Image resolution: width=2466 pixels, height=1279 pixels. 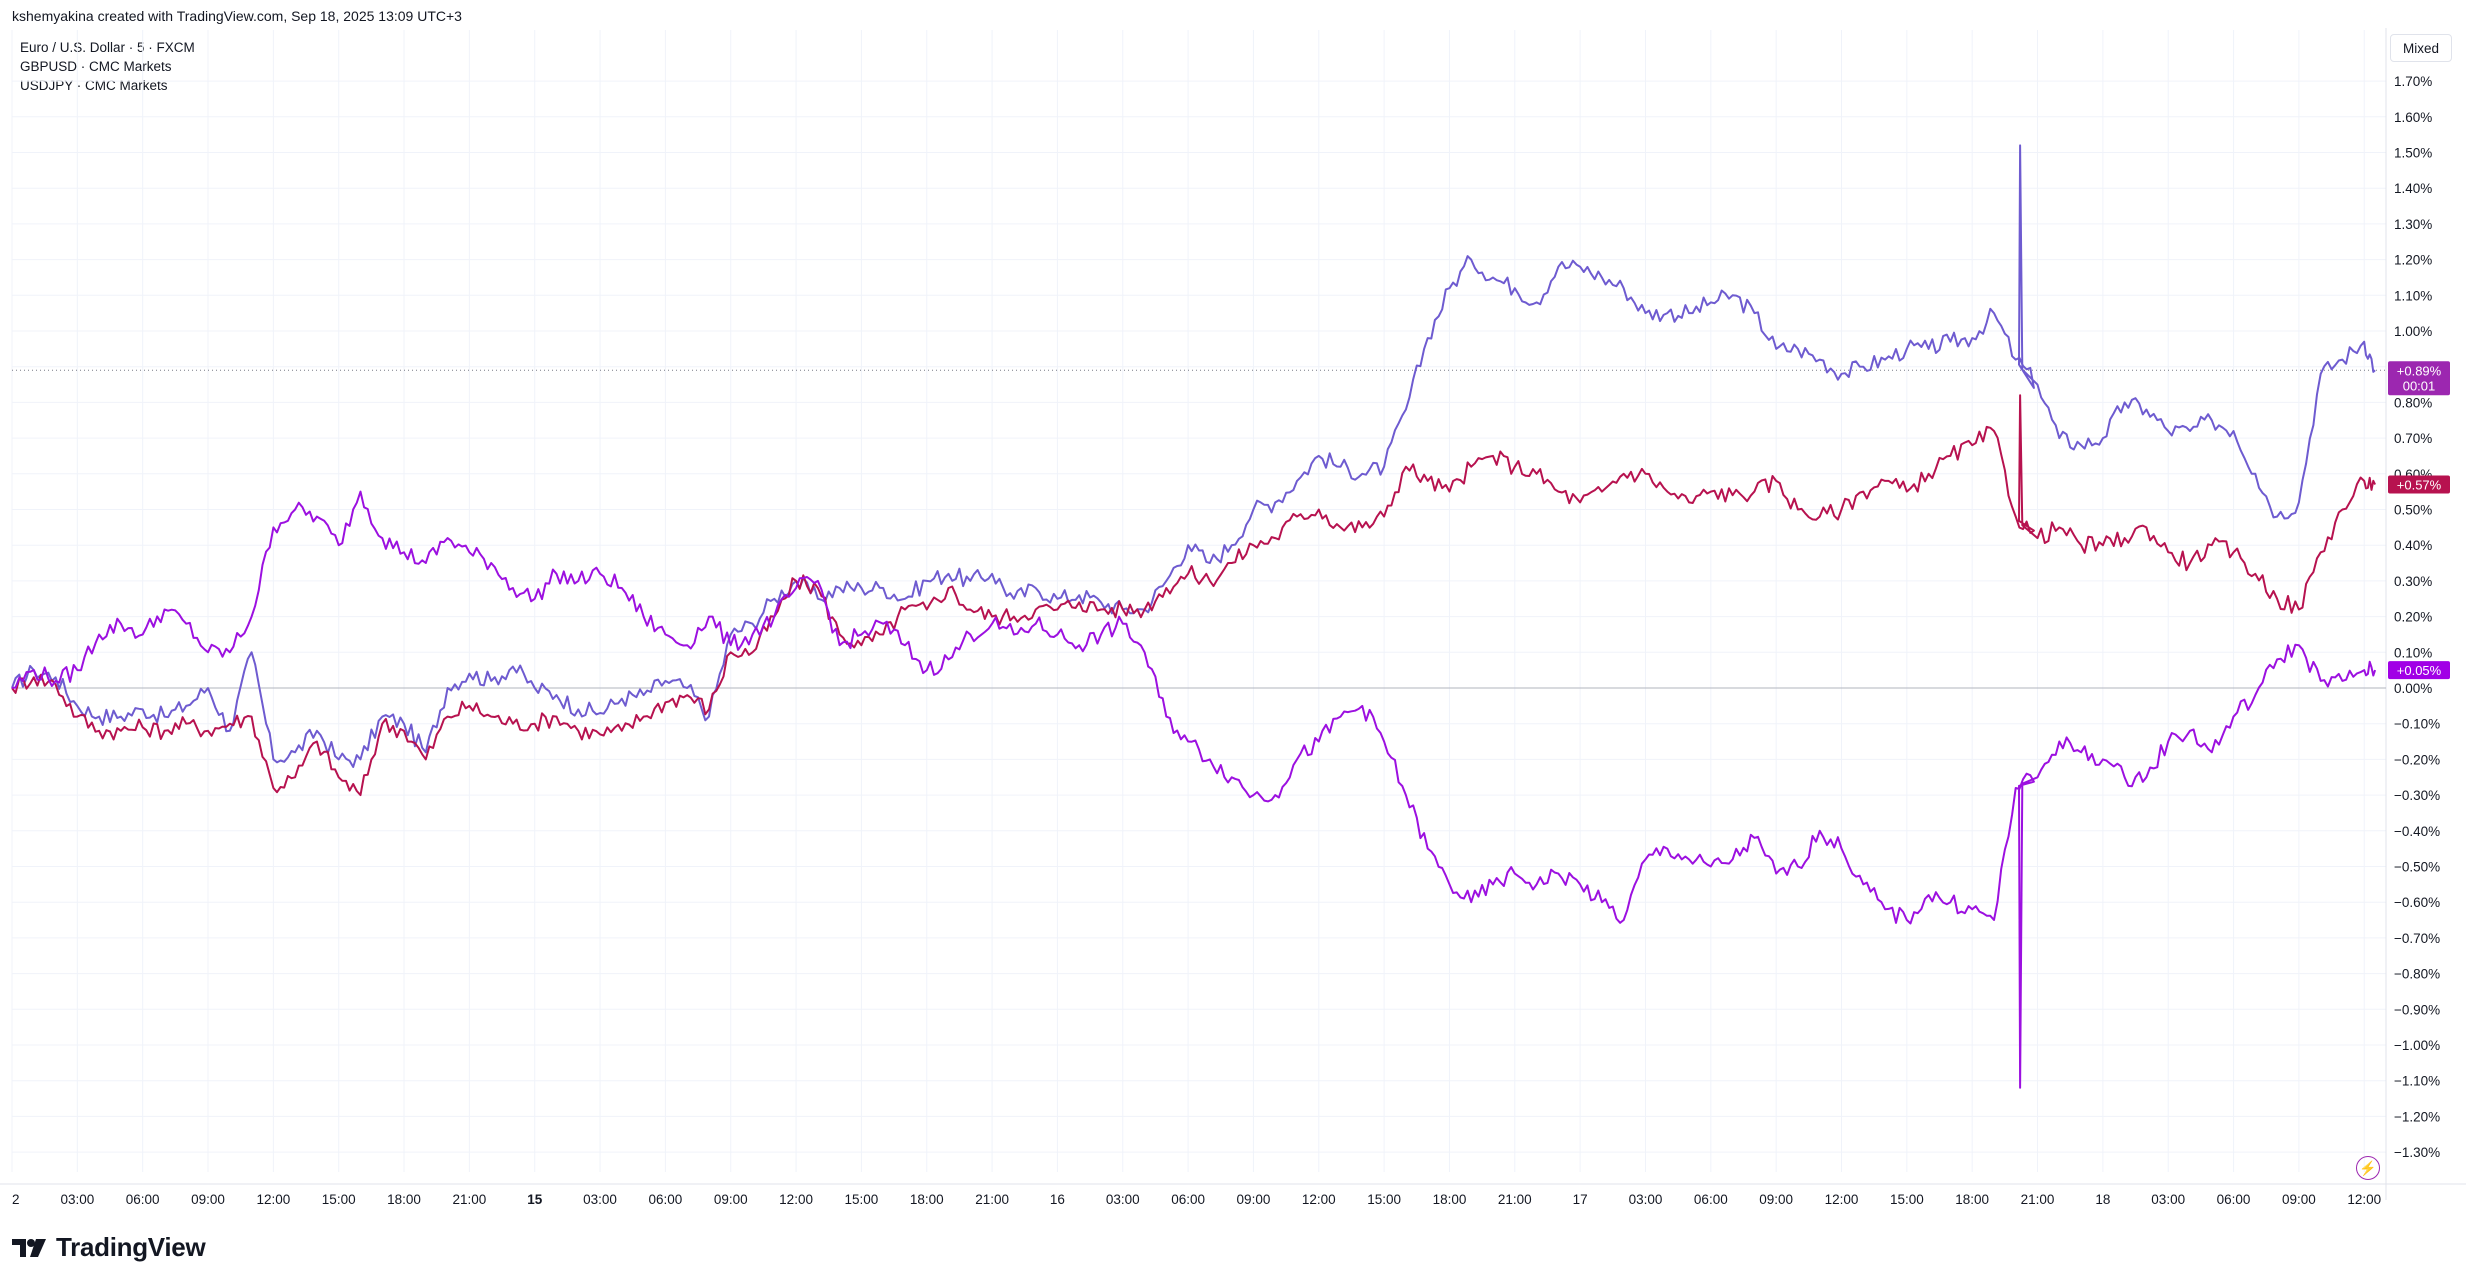 What do you see at coordinates (94, 85) in the screenshot?
I see `legend-item-usdjpy: USDJPY · CMC Markets` at bounding box center [94, 85].